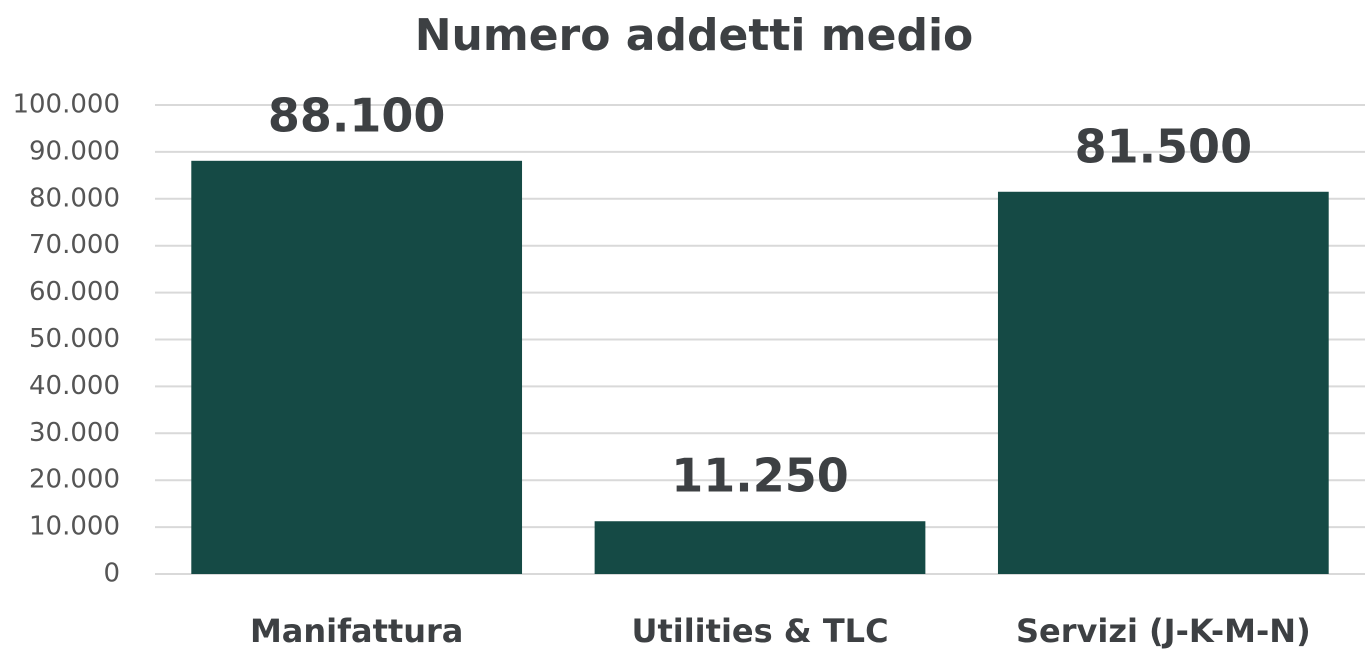  Describe the element at coordinates (74, 151) in the screenshot. I see `y-tick-label: 90.000` at that location.